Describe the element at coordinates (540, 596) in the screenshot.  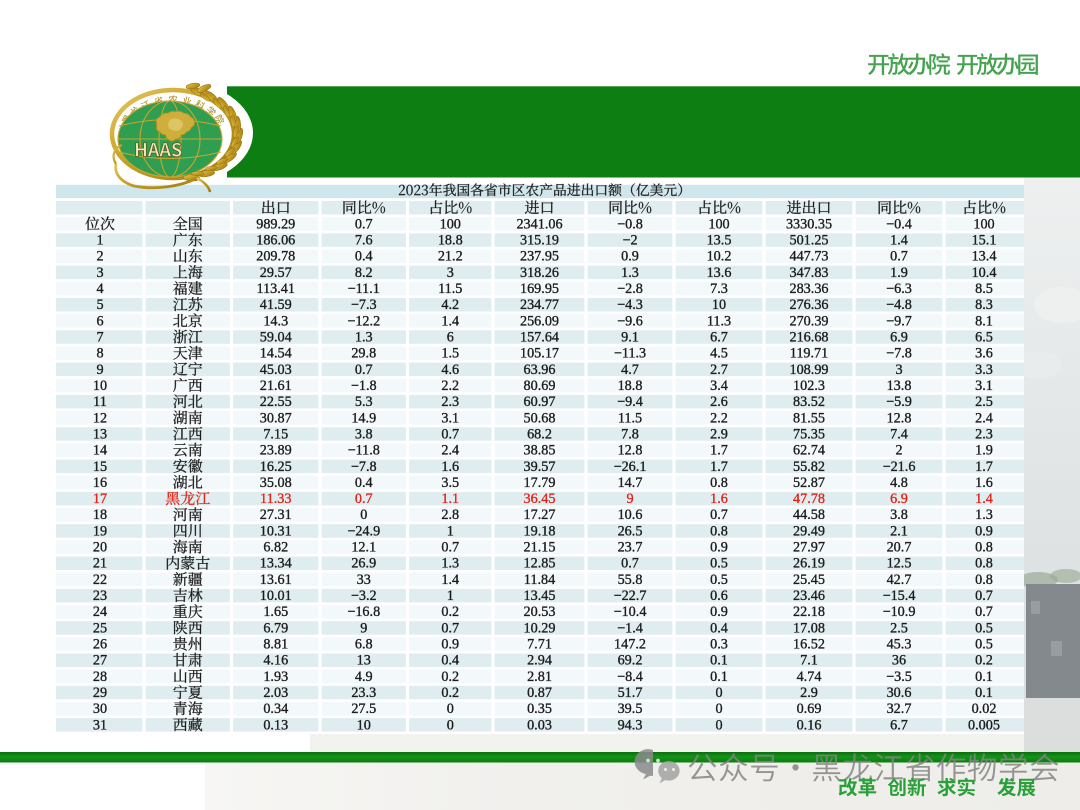
I see `svg-text: 13.45` at that location.